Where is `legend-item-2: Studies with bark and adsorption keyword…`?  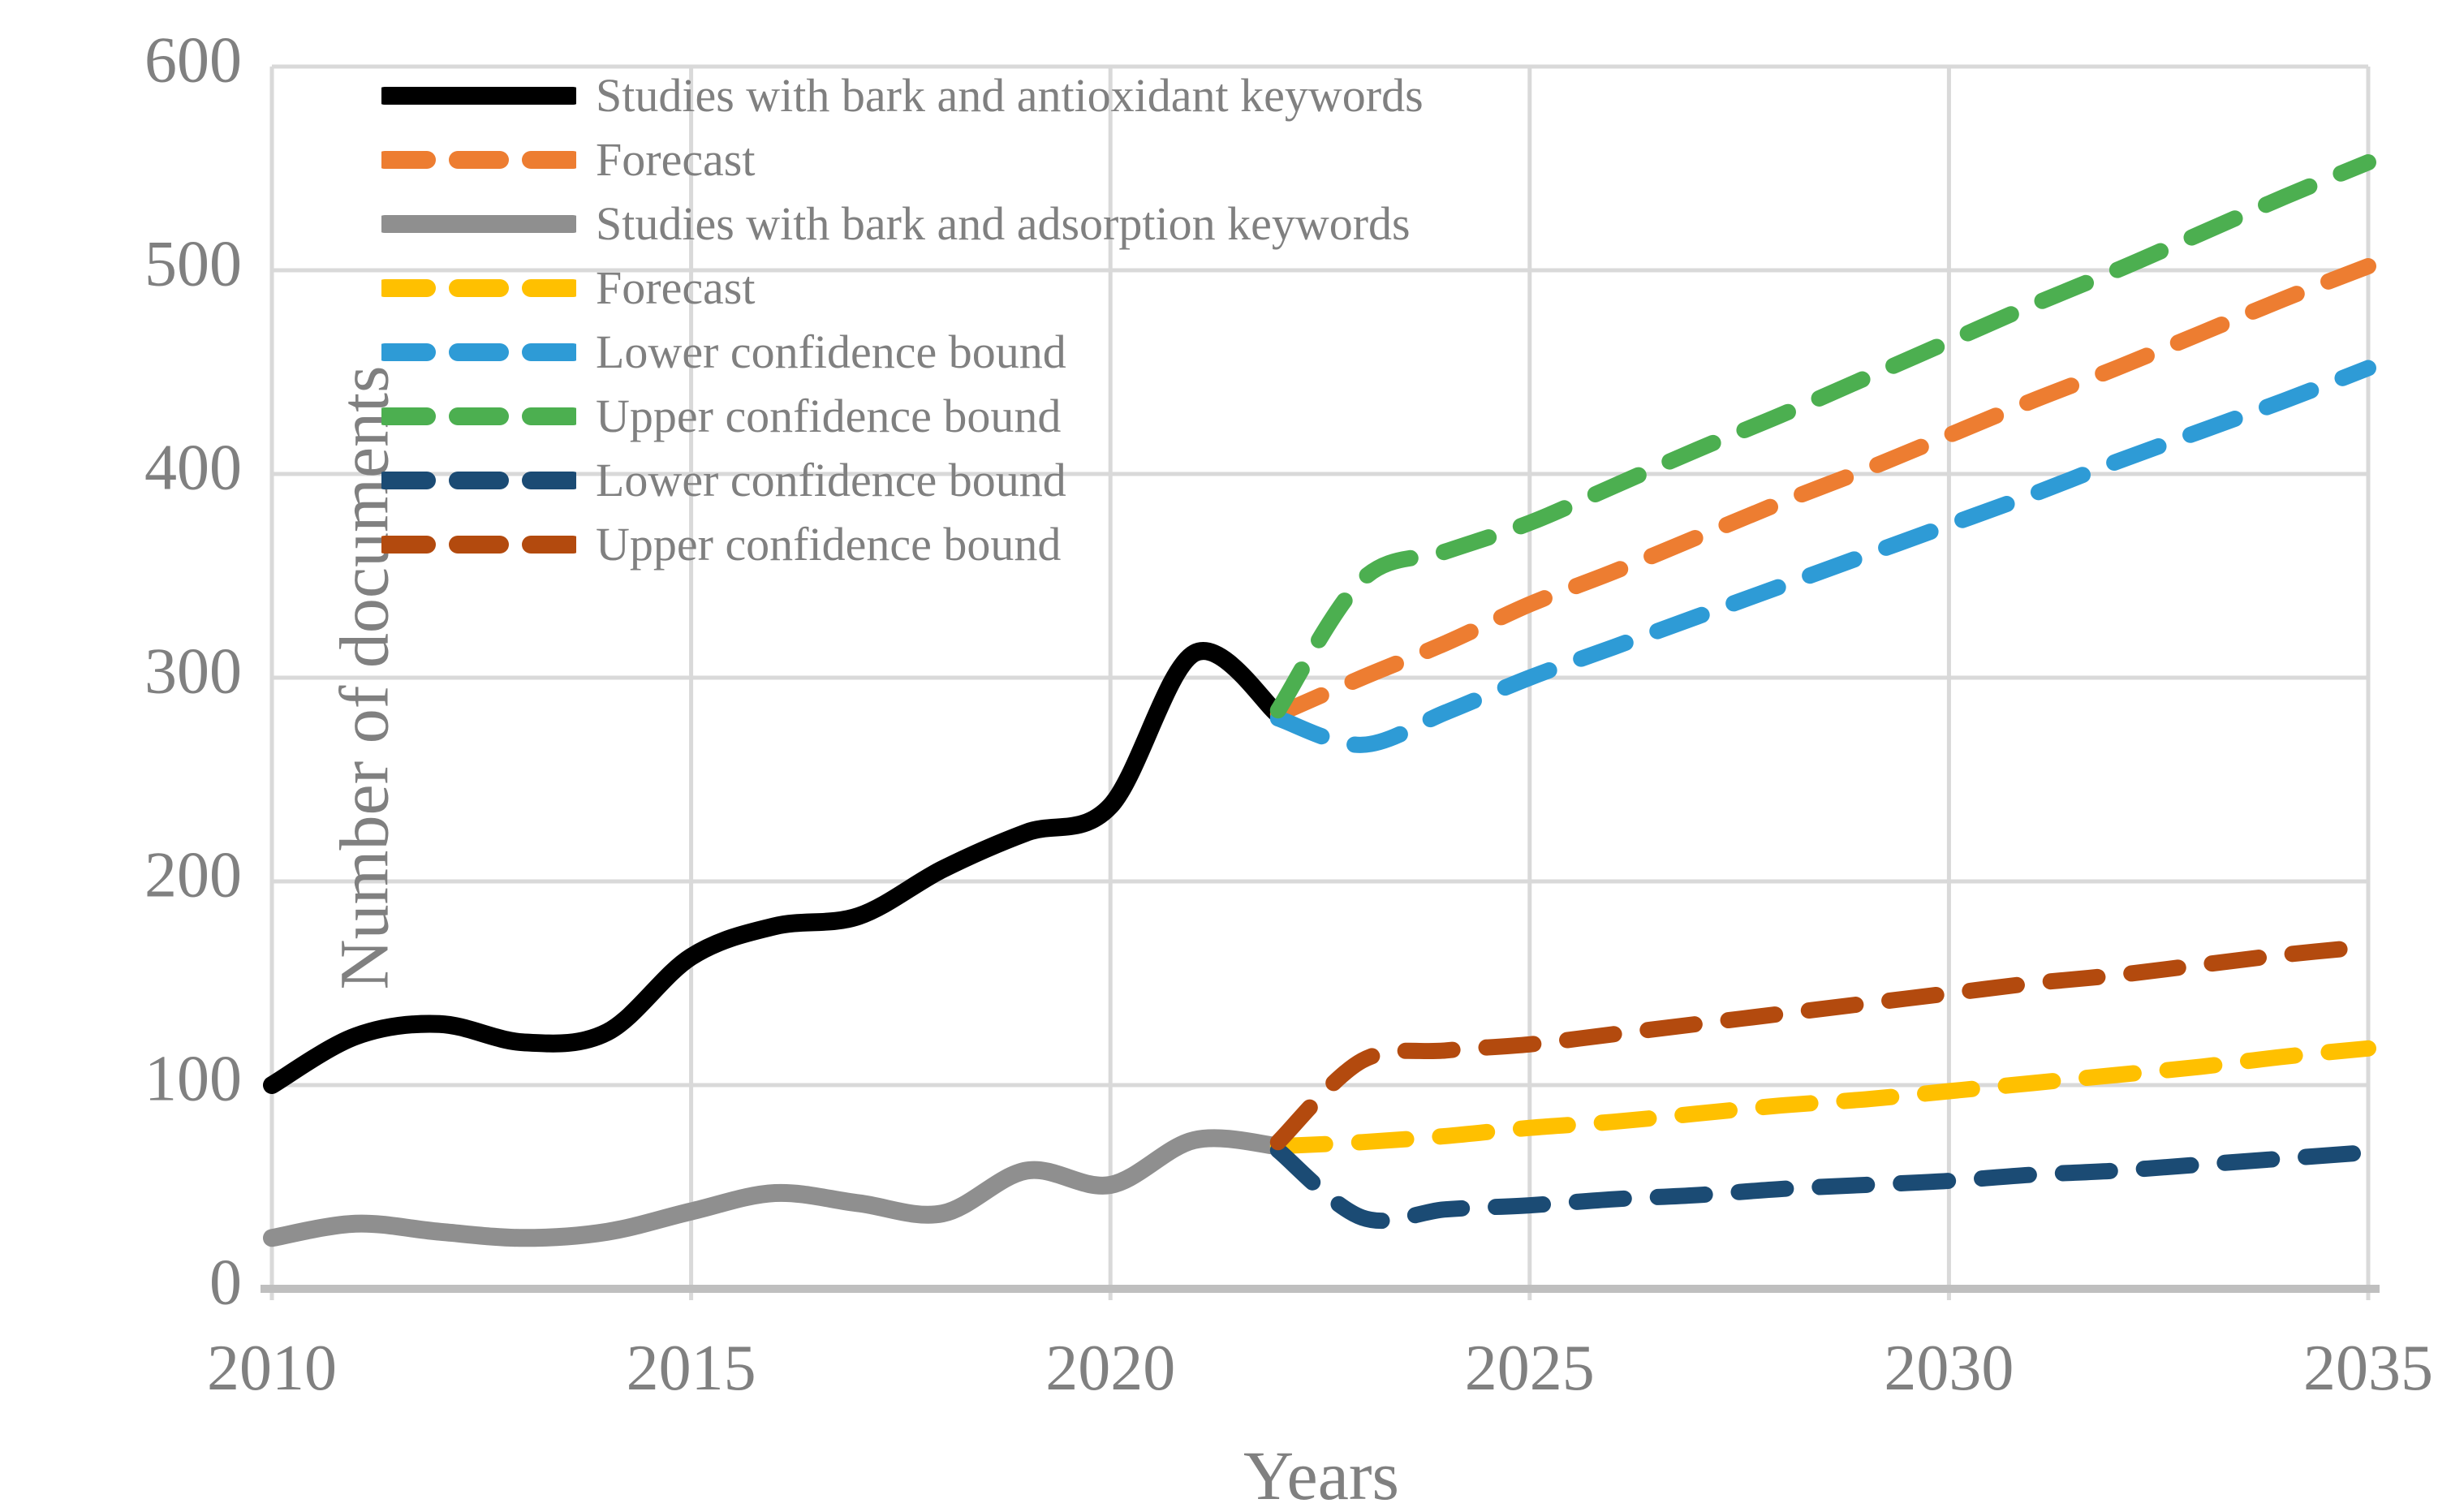 legend-item-2: Studies with bark and adsorption keyword… is located at coordinates (902, 224).